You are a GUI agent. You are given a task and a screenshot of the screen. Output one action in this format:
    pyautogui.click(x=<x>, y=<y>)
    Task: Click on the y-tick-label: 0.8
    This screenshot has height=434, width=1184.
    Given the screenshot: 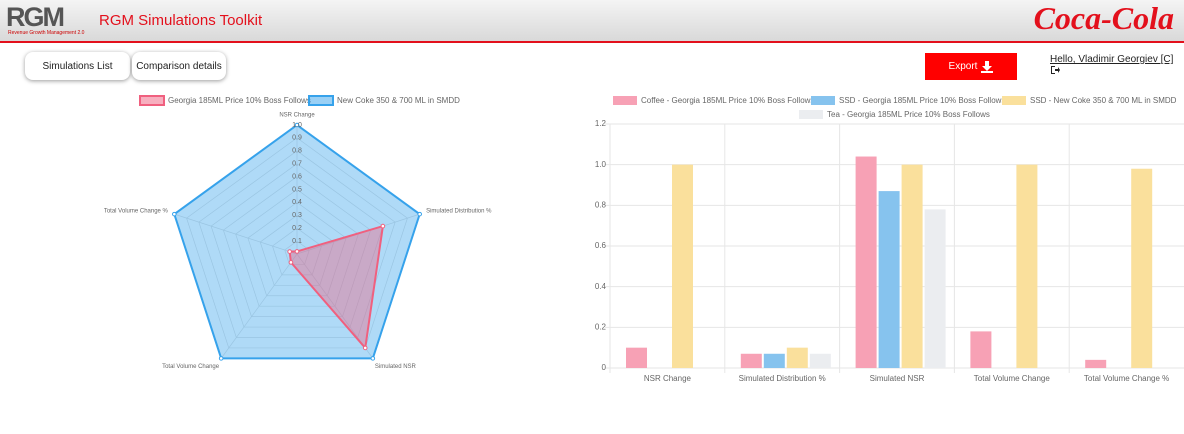 What is the action you would take?
    pyautogui.click(x=601, y=204)
    